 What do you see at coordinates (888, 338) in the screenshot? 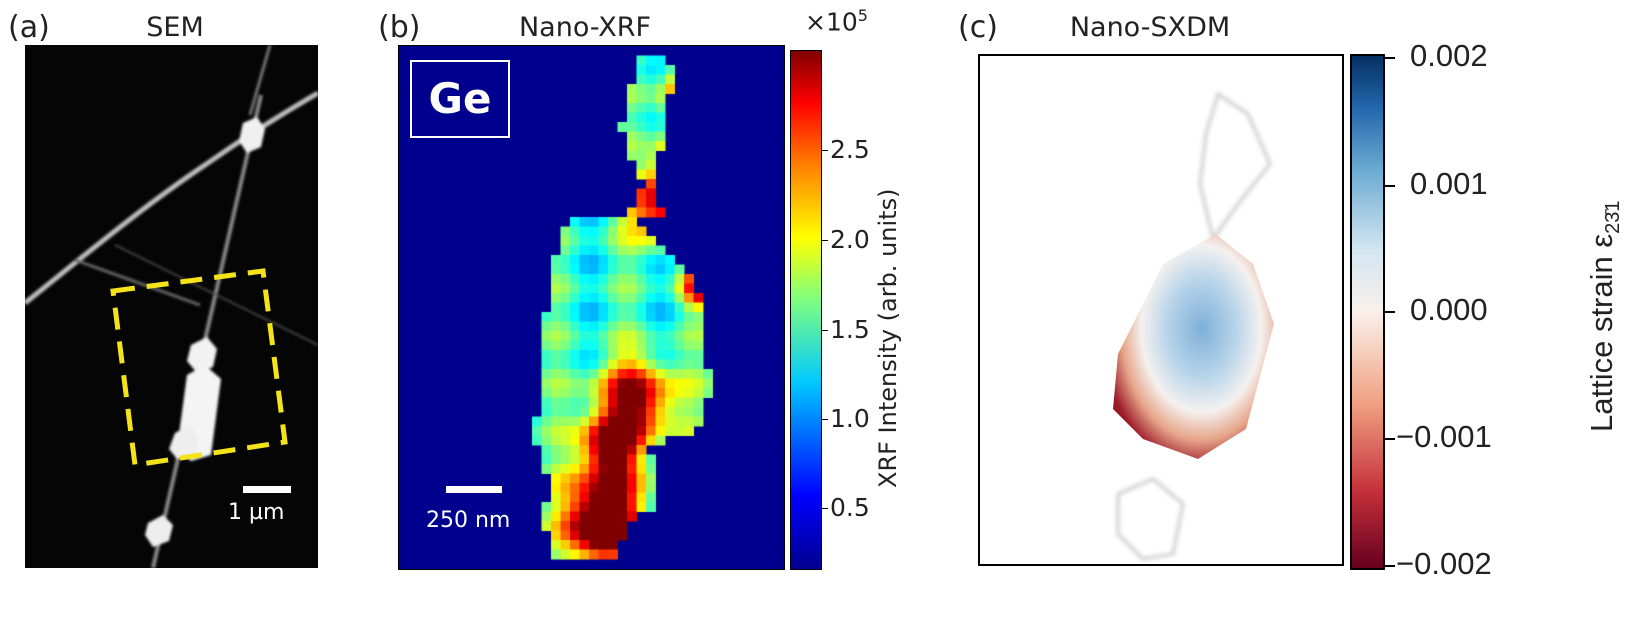
I see `xrf-colorbar-label: XRF Intensity (arb. units)` at bounding box center [888, 338].